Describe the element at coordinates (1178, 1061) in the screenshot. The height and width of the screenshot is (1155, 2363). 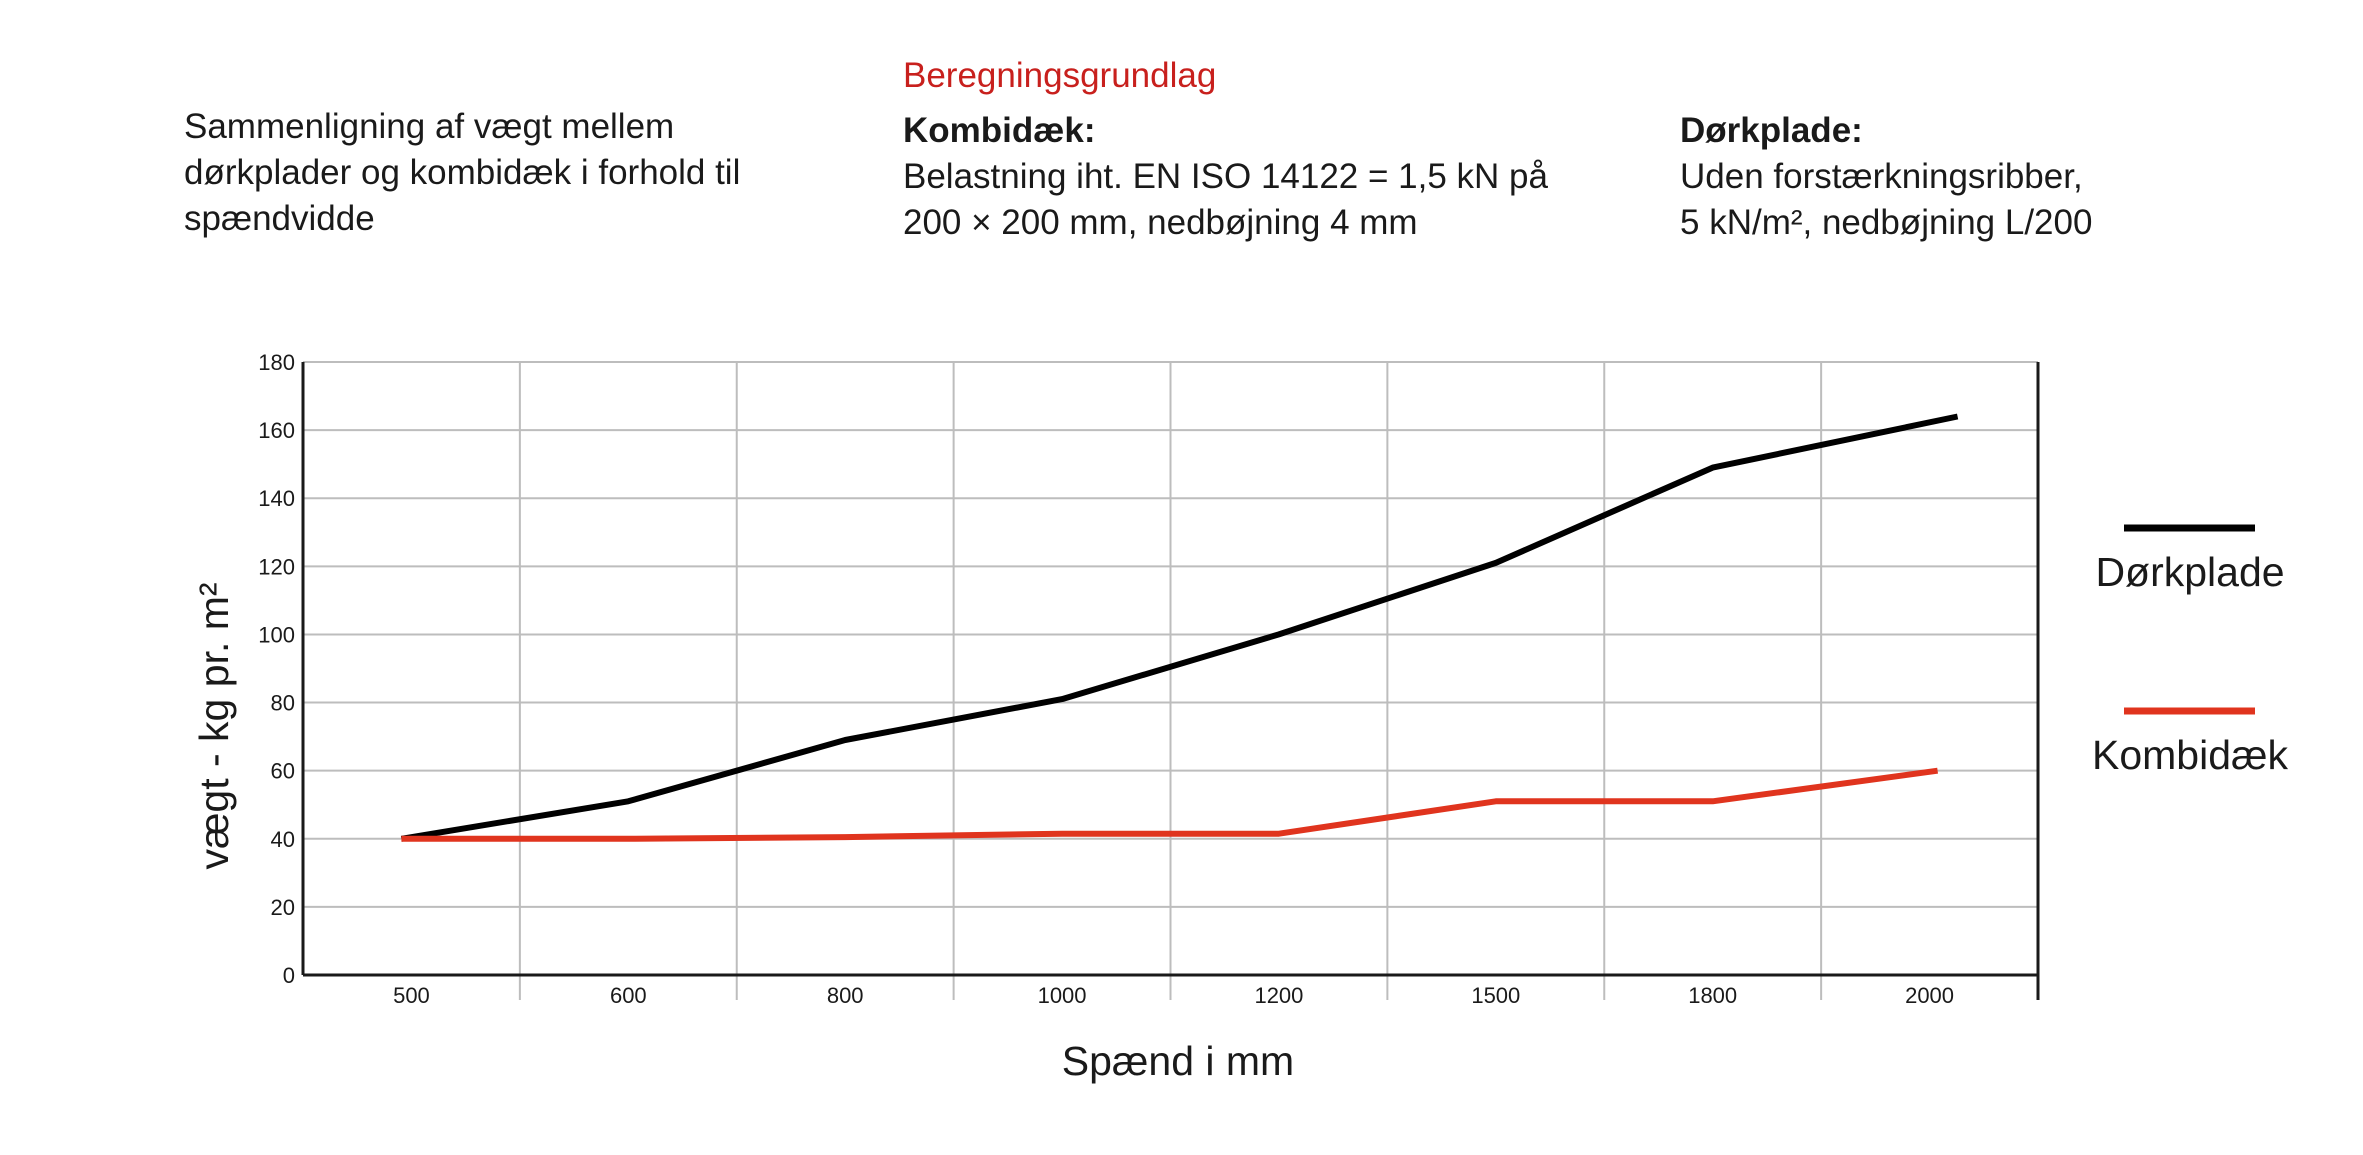
I see `x-axis-label: Spænd i mm` at that location.